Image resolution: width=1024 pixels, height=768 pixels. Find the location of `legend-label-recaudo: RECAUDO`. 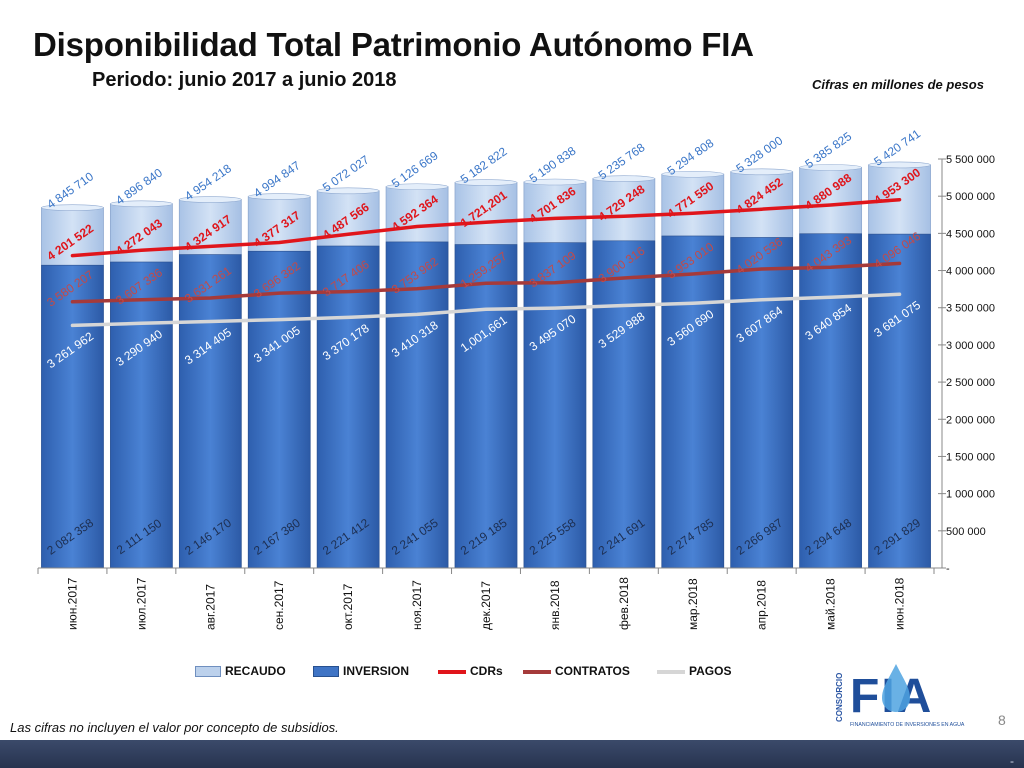

legend-label-recaudo: RECAUDO is located at coordinates (255, 671).